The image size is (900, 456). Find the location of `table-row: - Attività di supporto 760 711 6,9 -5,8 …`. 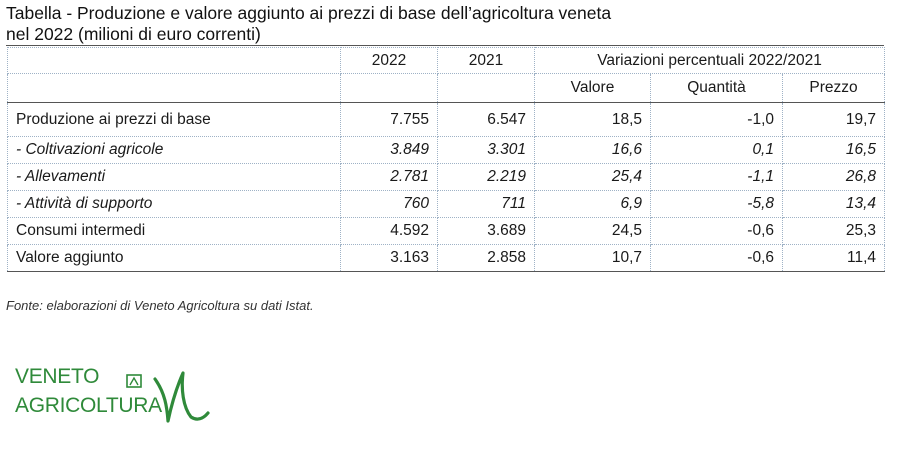

table-row: - Attività di supporto 760 711 6,9 -5,8 … is located at coordinates (446, 204).